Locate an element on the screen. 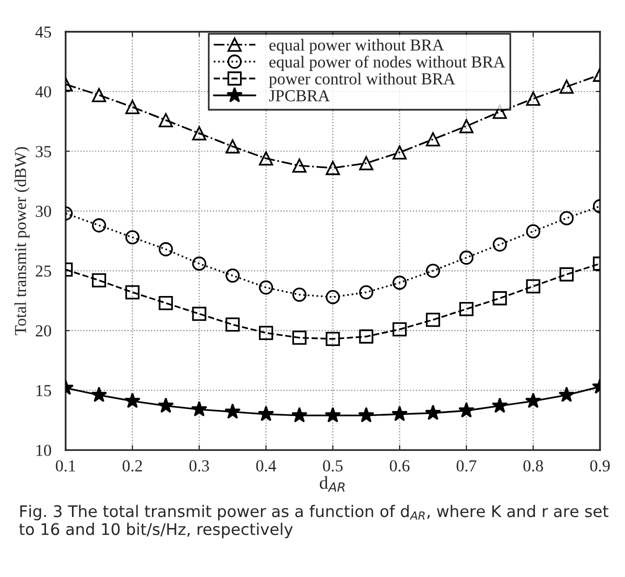 This screenshot has height=577, width=625. text: Fig. 3 The total transmit power as a function of d$_{AR}$, where K and r are set to 16 and 10 bit/s/Hz, respectively is located at coordinates (313, 521).